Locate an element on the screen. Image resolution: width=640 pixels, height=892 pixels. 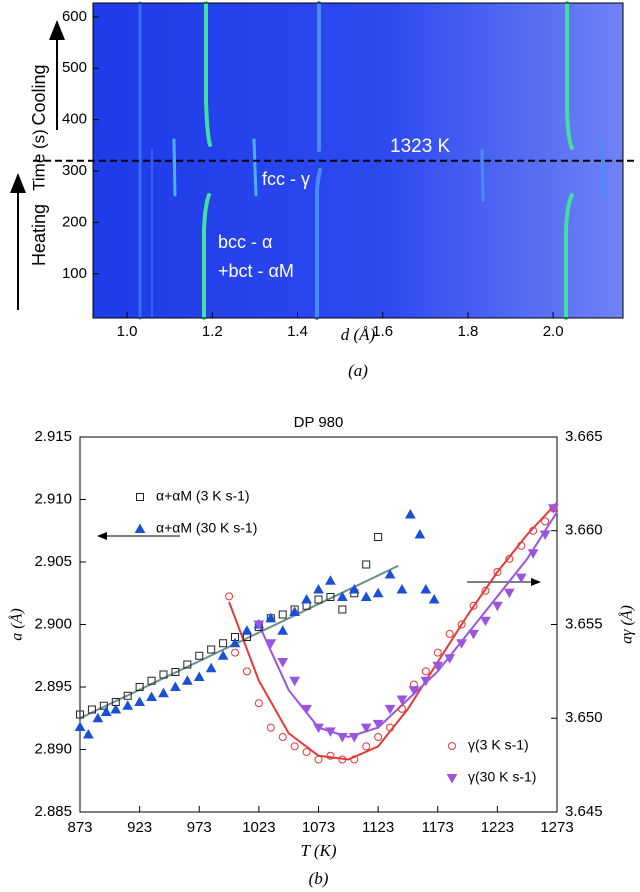
chart-title: DP 980 is located at coordinates (319, 422).